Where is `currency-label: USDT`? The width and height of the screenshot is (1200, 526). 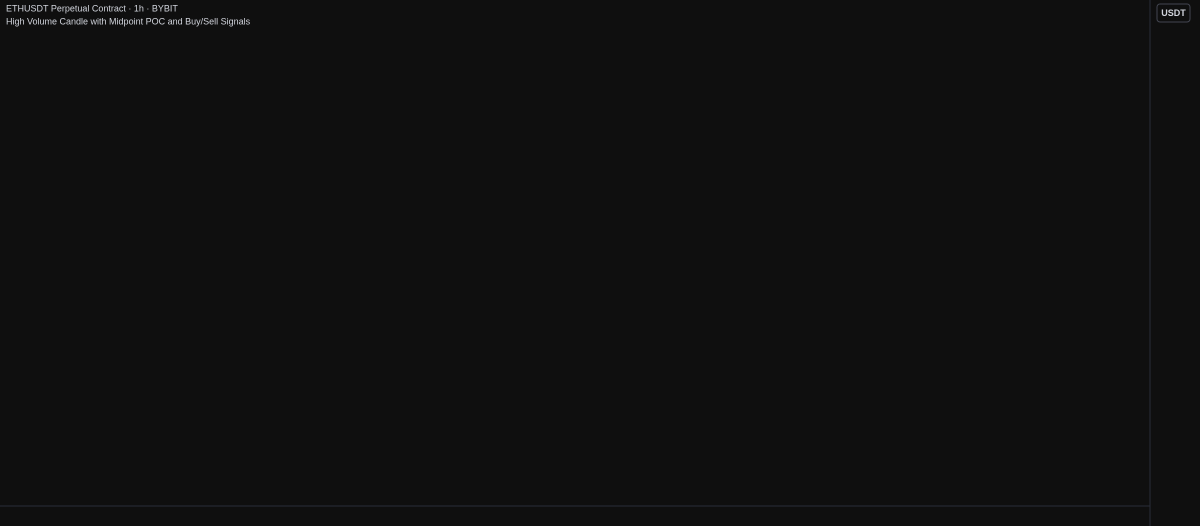
currency-label: USDT is located at coordinates (1173, 13).